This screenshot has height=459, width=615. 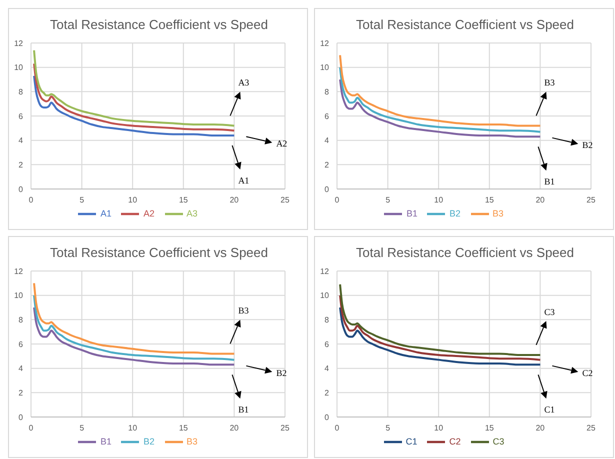 What do you see at coordinates (106, 213) in the screenshot?
I see `legend-label: A1` at bounding box center [106, 213].